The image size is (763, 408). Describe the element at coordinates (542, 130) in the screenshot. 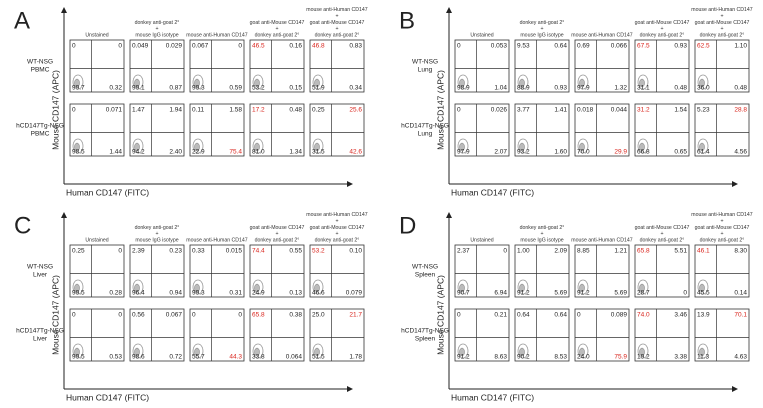

I see `flow-plot: 3.77 1.41 93.2 1.60` at that location.